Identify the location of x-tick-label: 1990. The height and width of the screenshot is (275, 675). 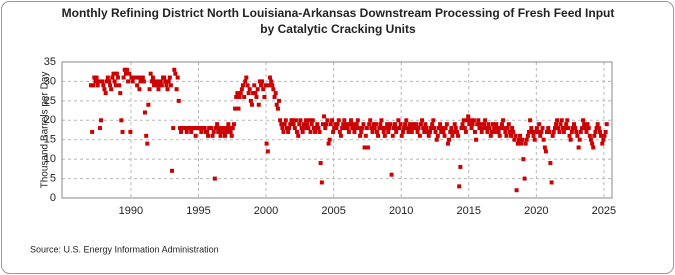
(131, 211).